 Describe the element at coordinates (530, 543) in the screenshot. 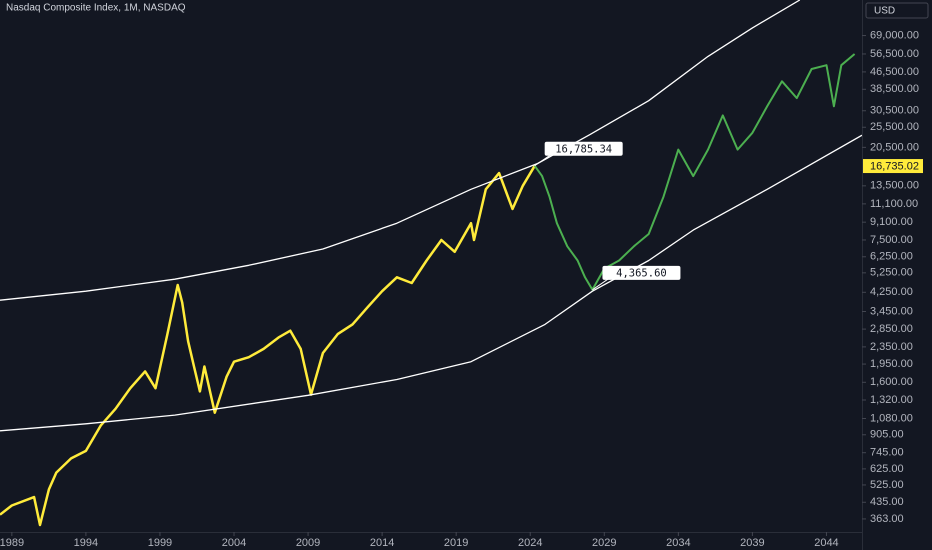

I see `x-tick-label: 2024` at that location.